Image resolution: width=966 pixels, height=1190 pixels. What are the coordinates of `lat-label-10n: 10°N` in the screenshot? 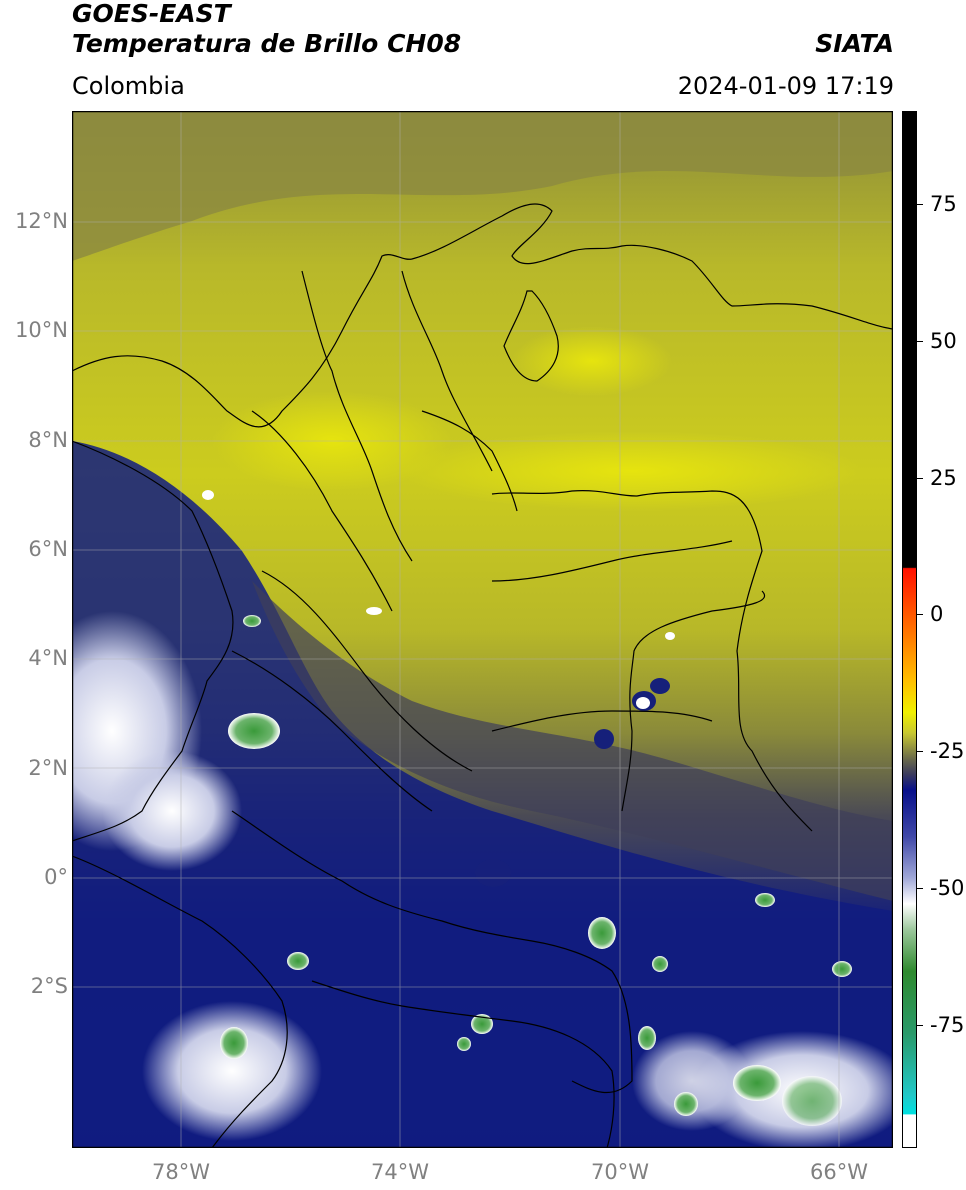 It's located at (41, 330).